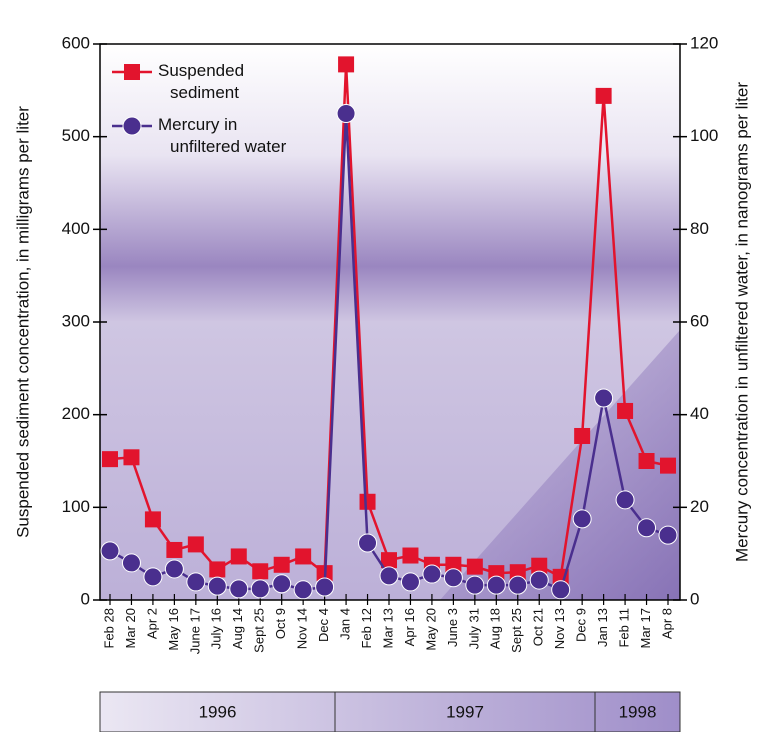 This screenshot has width=757, height=732. Describe the element at coordinates (237, 628) in the screenshot. I see `x-tick-label: Aug 14` at that location.